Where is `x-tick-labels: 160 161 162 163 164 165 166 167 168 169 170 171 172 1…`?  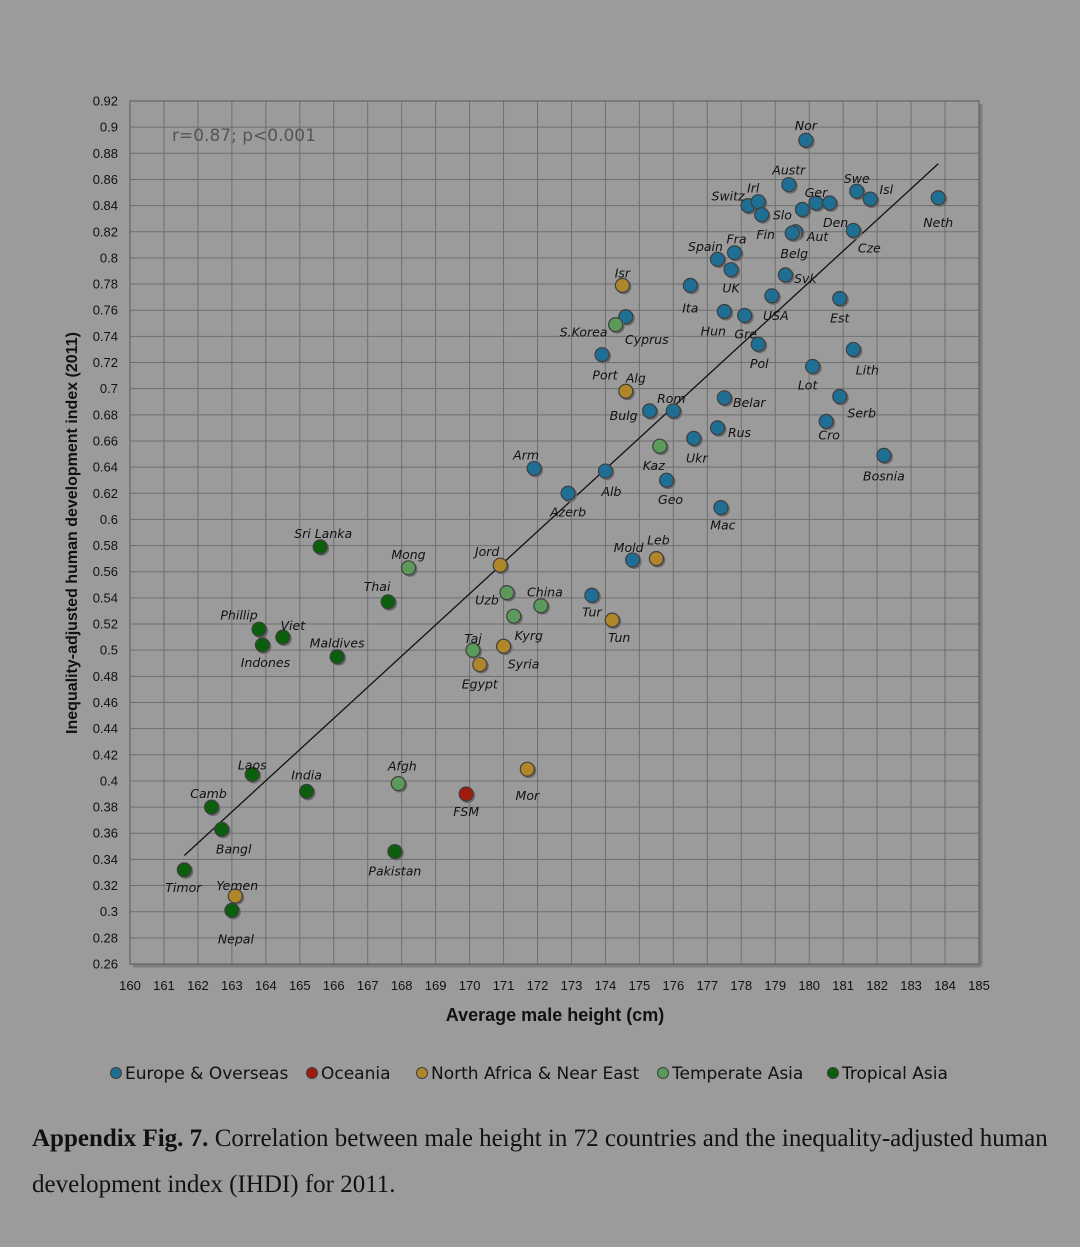 x-tick-labels: 160 161 162 163 164 165 166 167 168 169 170 171 172 1… is located at coordinates (554, 985).